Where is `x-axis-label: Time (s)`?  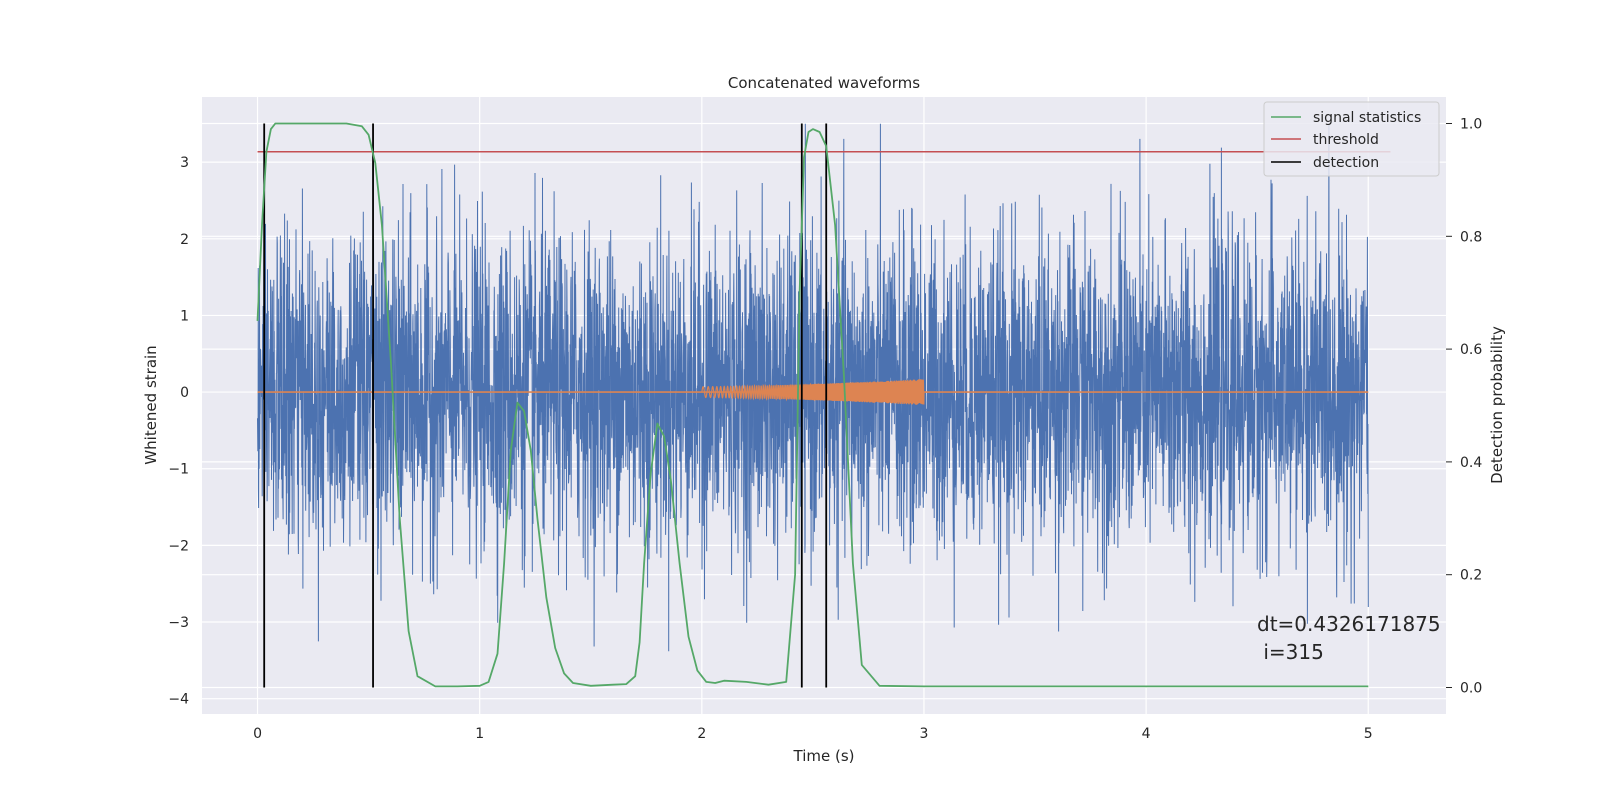 x-axis-label: Time (s) is located at coordinates (824, 756).